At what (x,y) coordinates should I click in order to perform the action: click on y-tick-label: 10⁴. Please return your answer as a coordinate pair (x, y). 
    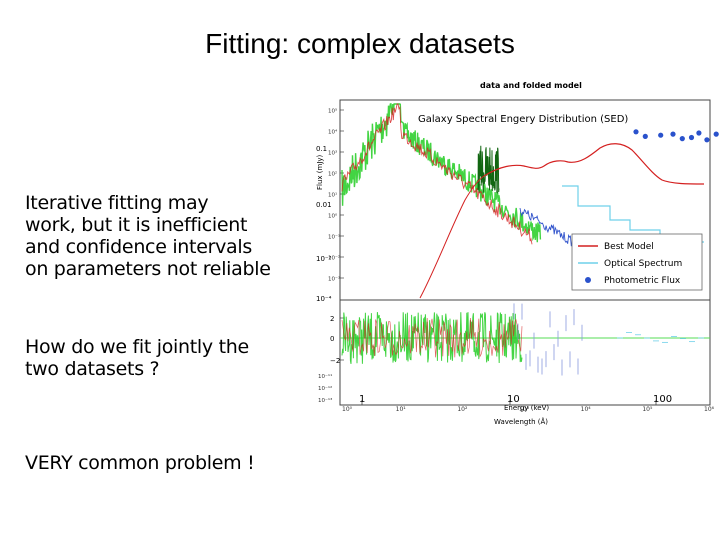
    Looking at the image, I should click on (333, 132).